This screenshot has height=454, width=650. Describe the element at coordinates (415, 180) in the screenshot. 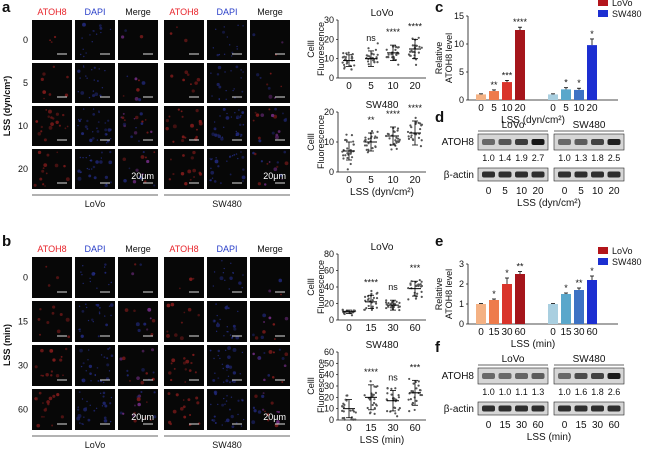

I see `x-tick-label: 20` at that location.